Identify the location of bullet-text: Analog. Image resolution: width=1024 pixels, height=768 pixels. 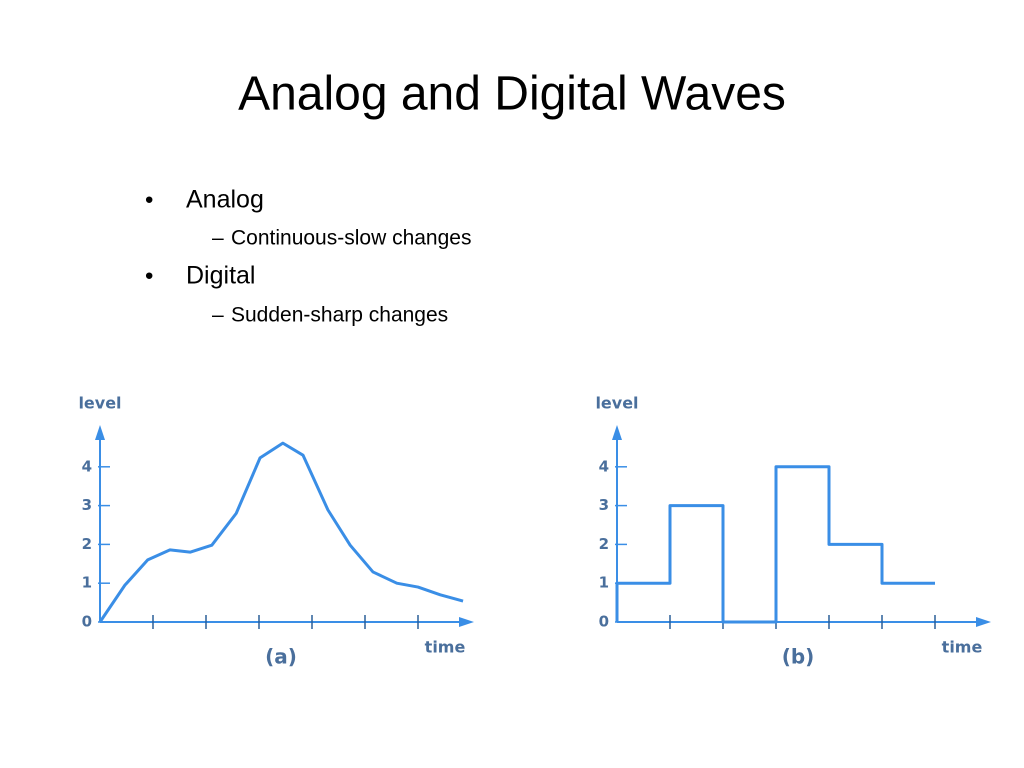
(225, 200).